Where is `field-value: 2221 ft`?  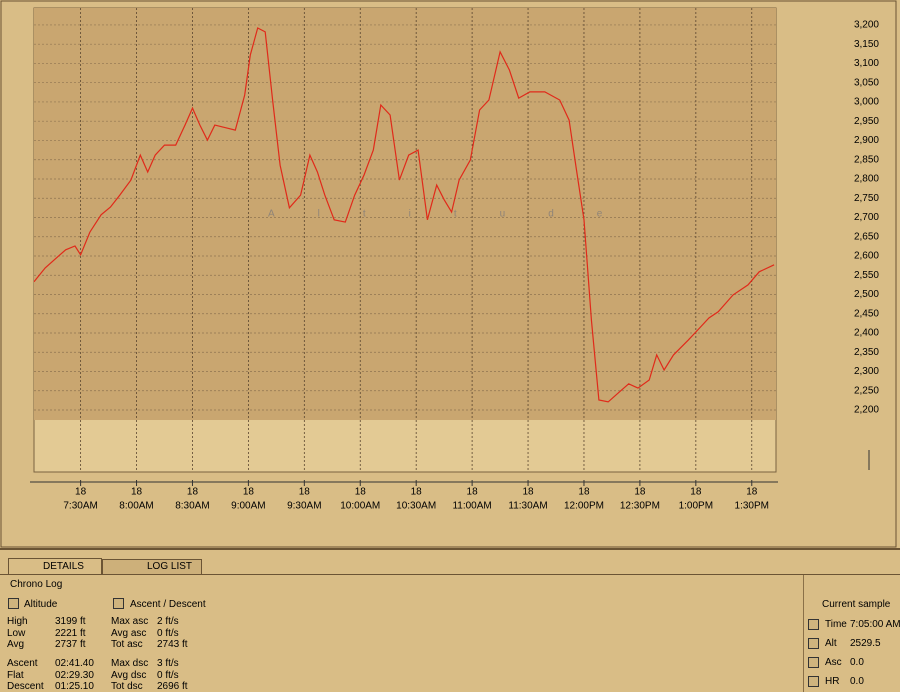 field-value: 2221 ft is located at coordinates (70, 633).